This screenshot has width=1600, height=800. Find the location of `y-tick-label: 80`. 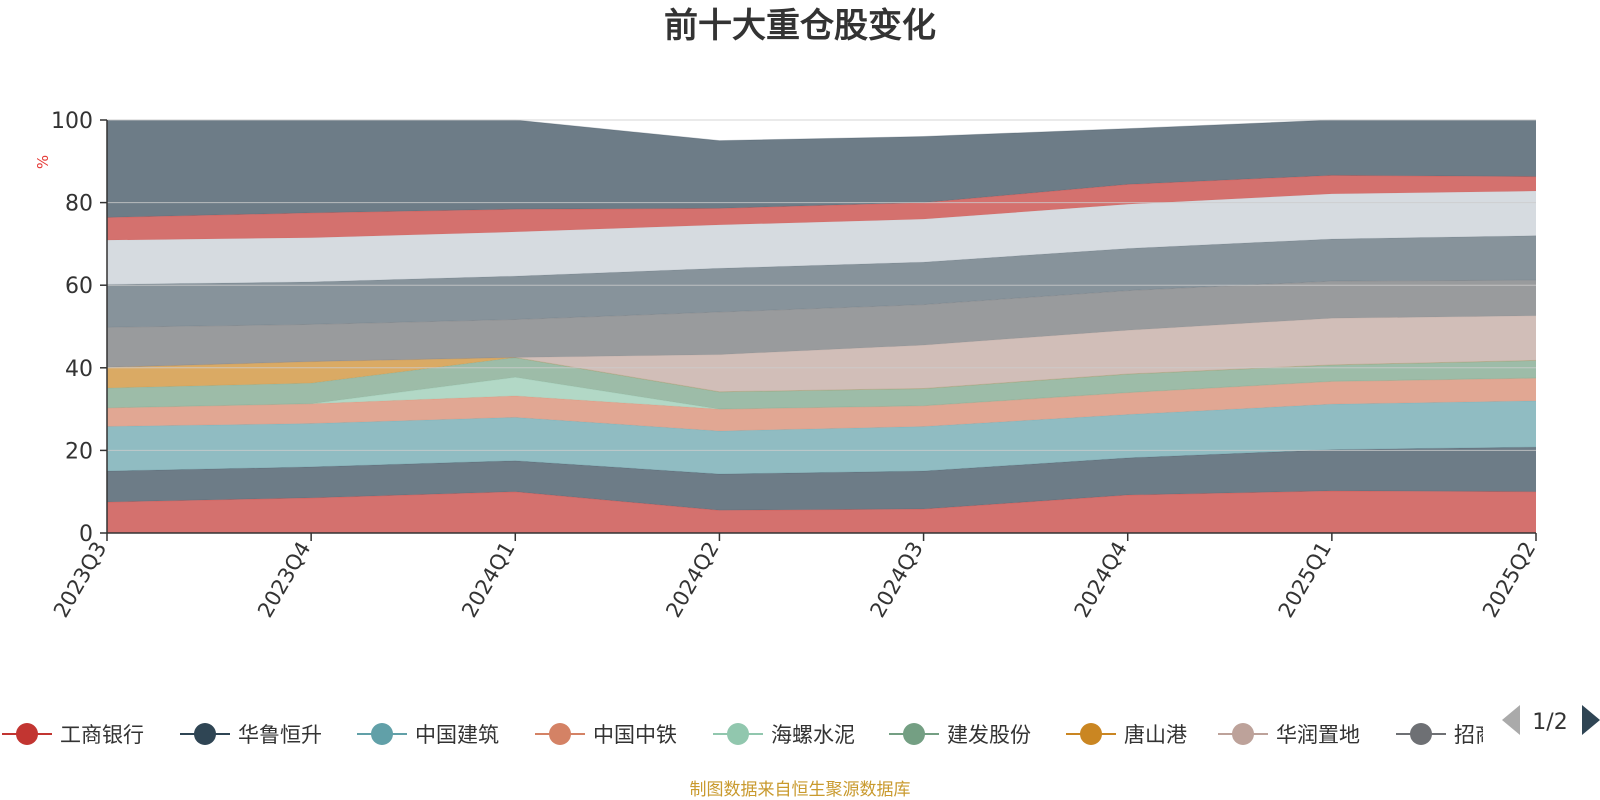

y-tick-label: 80 is located at coordinates (79, 204).